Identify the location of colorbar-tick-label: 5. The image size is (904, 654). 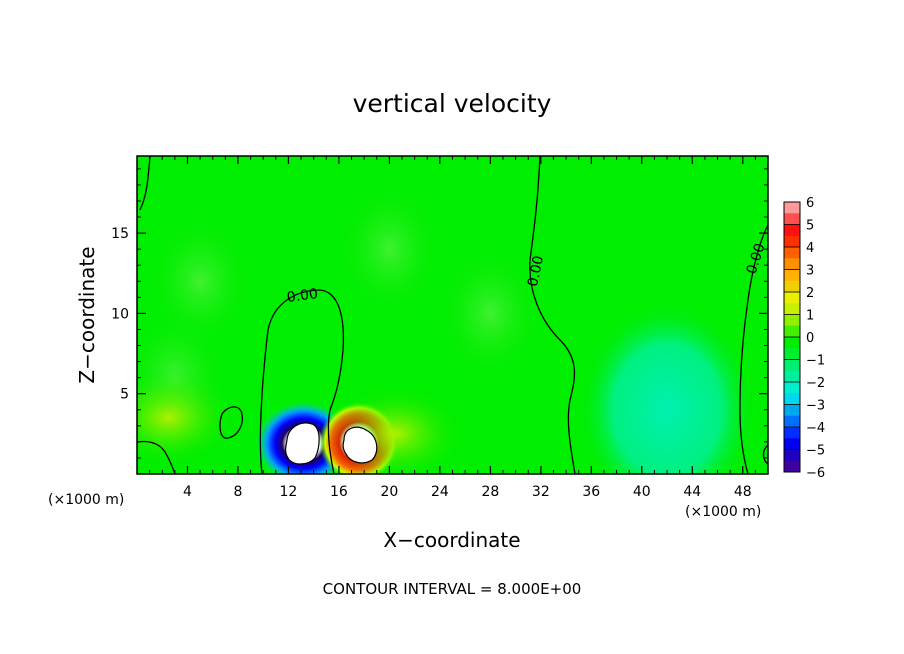
(810, 226).